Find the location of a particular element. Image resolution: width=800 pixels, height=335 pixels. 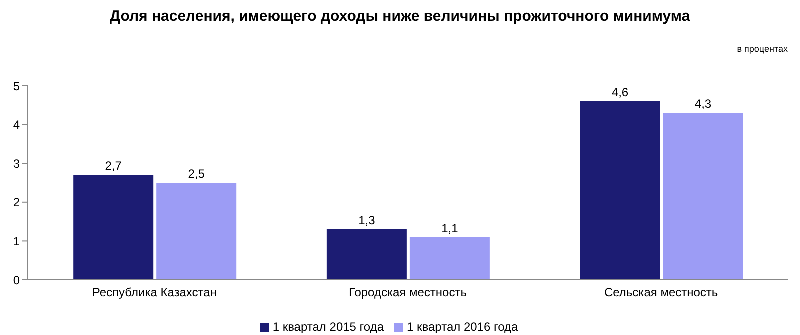

x-tick-label: Городская местность is located at coordinates (408, 293).